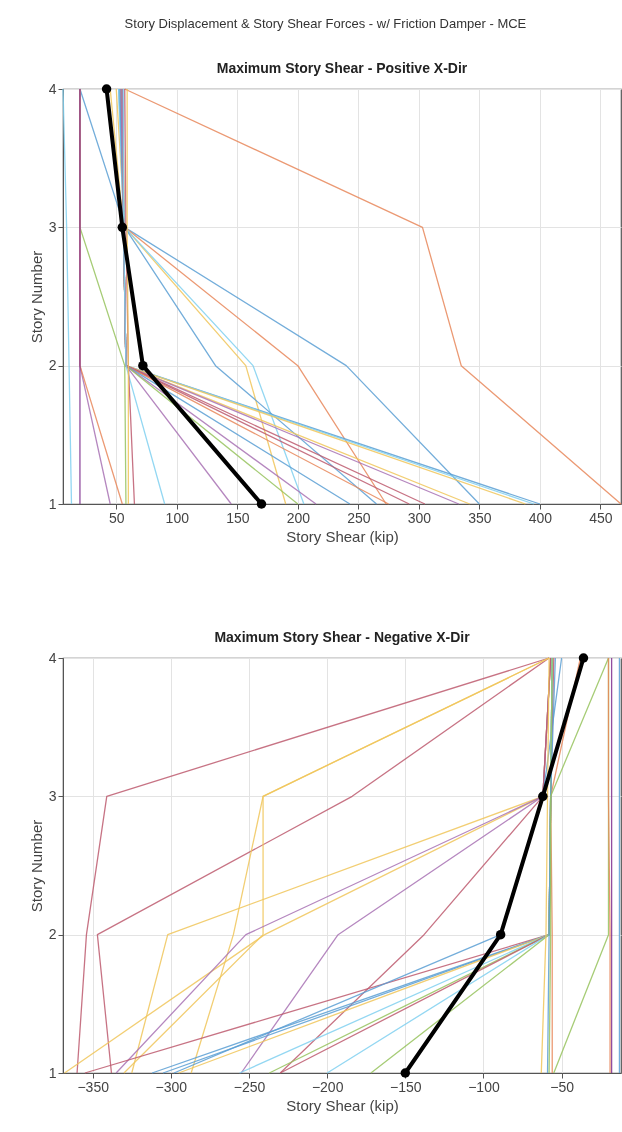  I want to click on x-tick-label: 100, so click(177, 517).